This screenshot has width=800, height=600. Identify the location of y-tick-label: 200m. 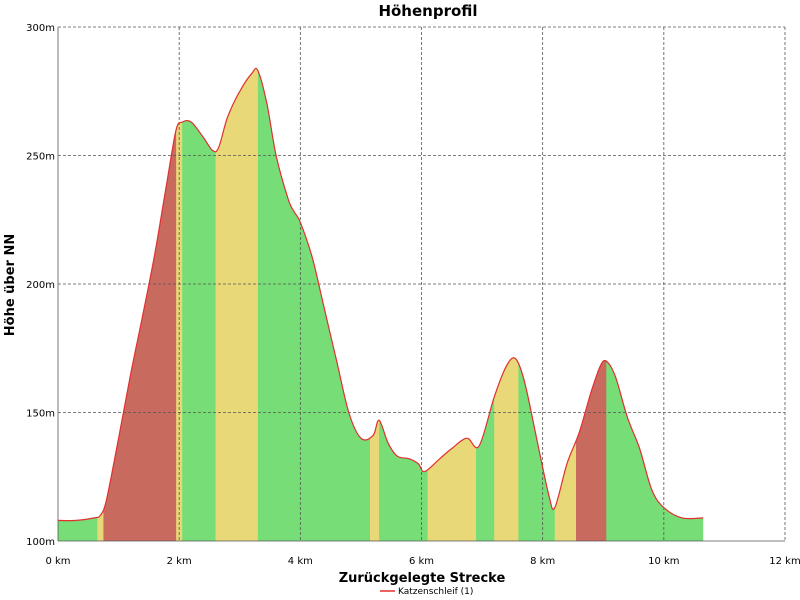
(40, 285).